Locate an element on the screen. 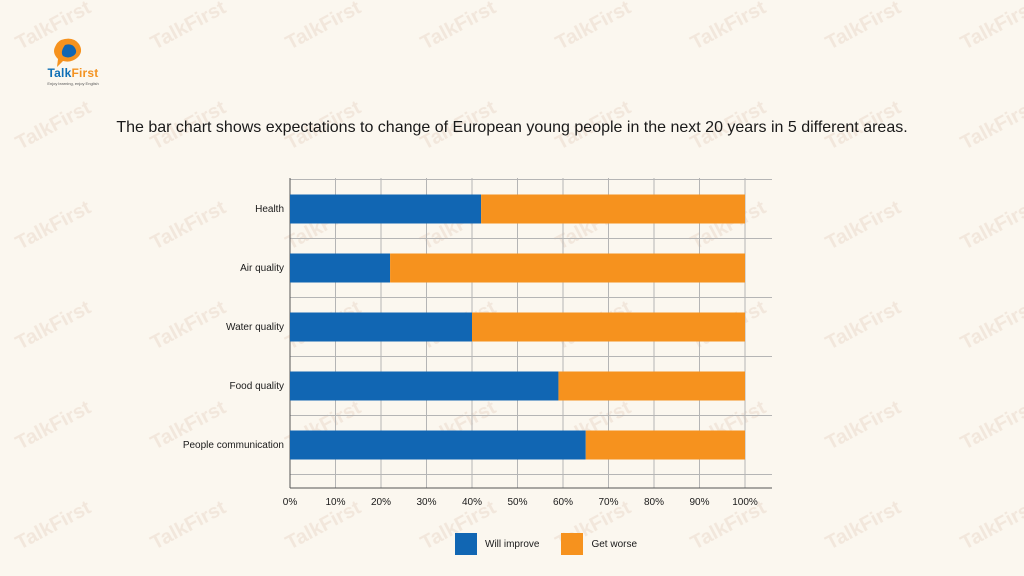  category-label: Health is located at coordinates (269, 209).